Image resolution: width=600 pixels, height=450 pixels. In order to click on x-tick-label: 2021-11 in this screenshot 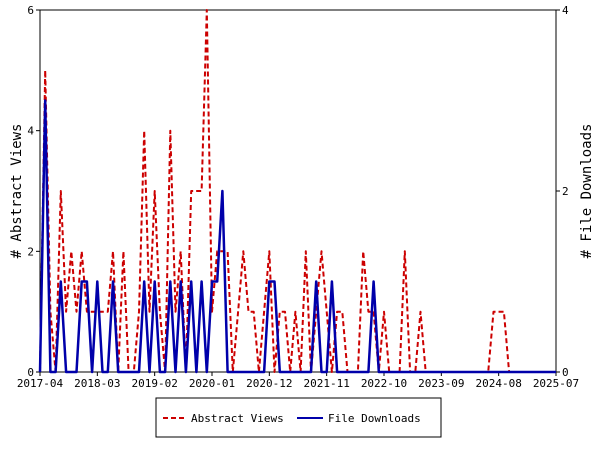, I will do `click(326, 383)`.